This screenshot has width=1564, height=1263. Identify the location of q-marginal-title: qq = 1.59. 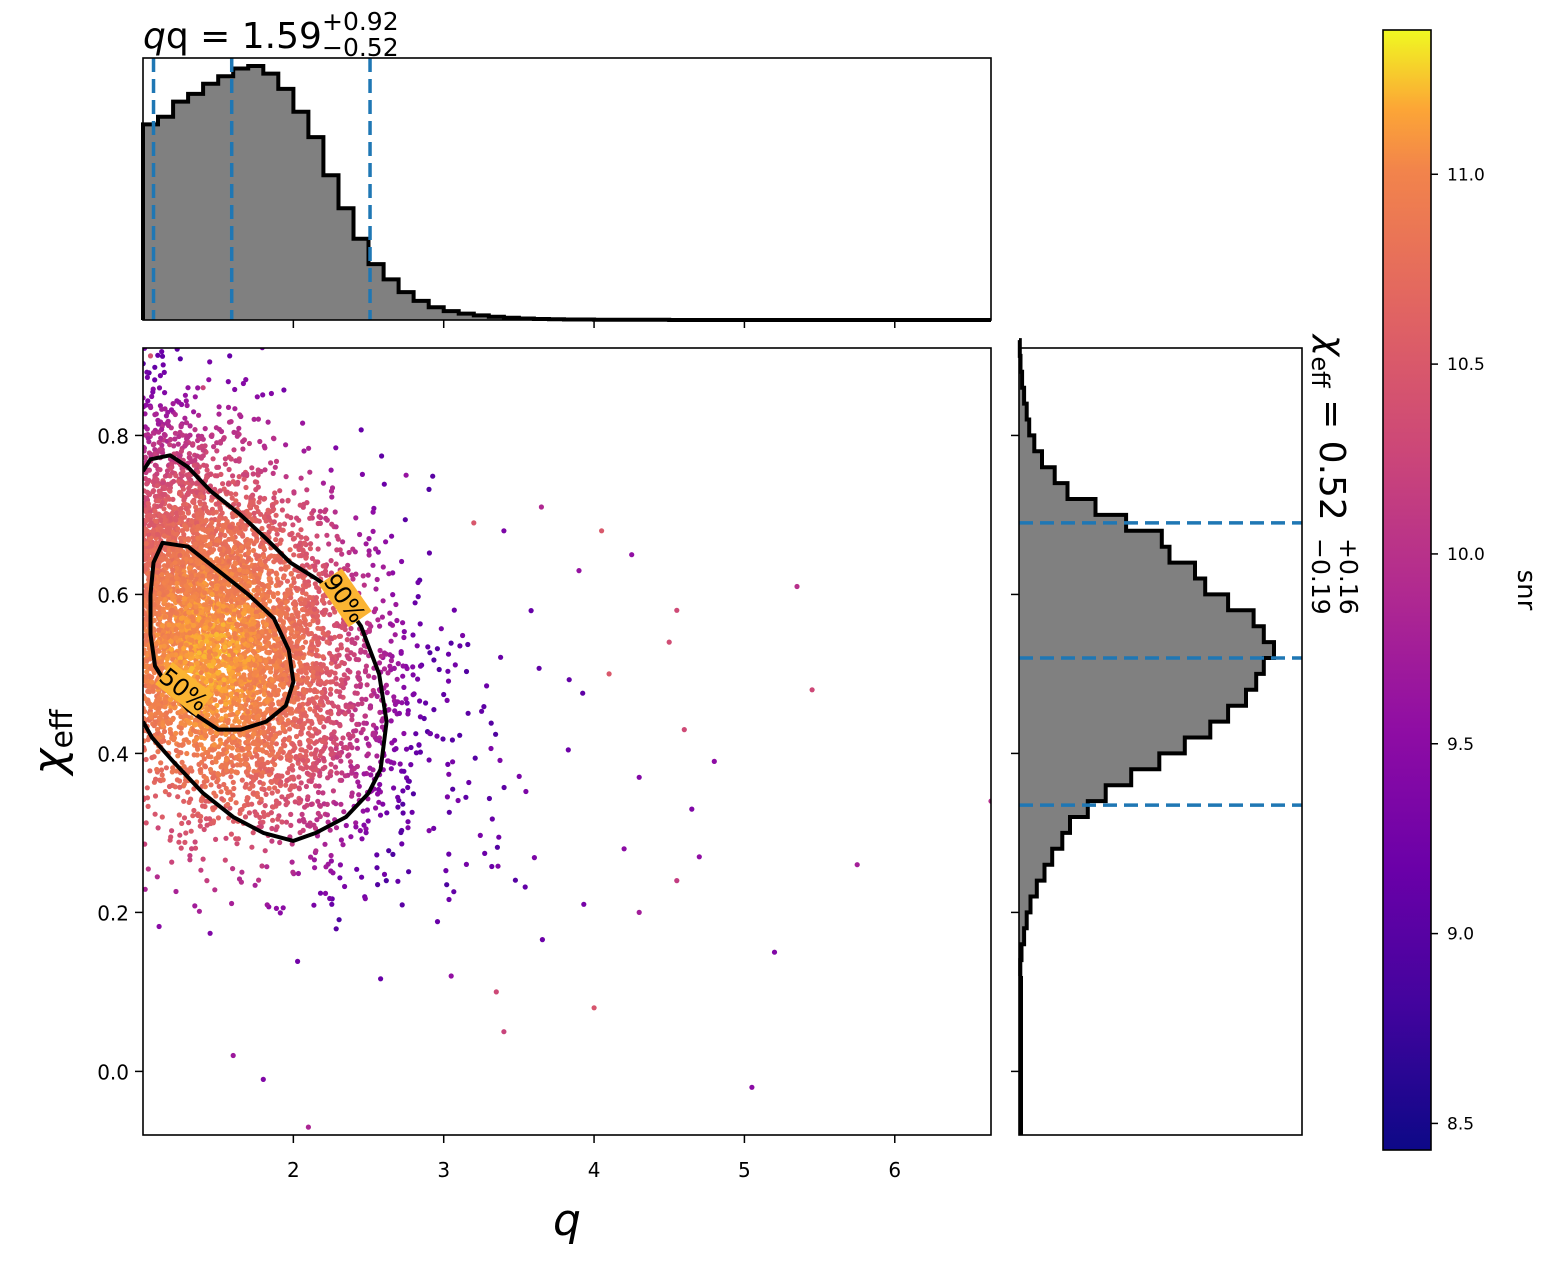
(232, 36).